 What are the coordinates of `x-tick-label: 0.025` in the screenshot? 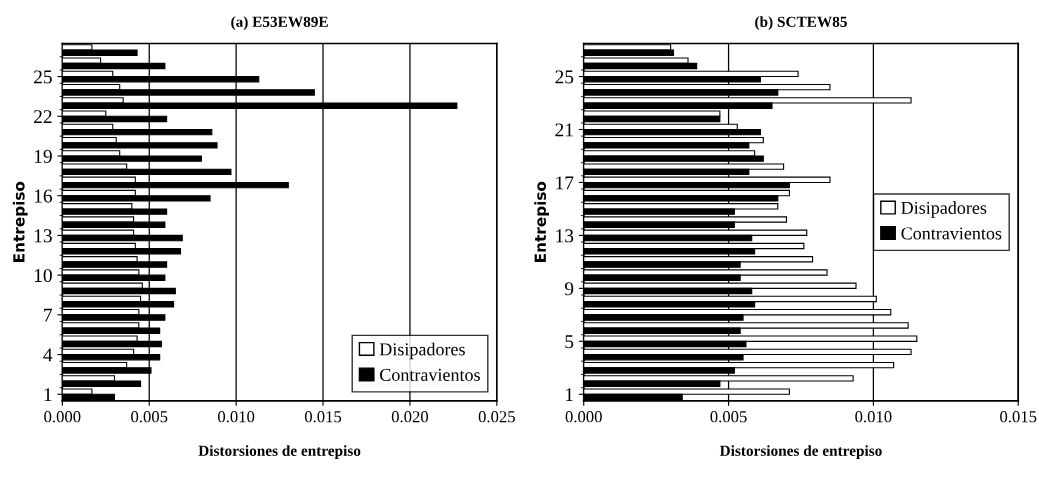 It's located at (496, 417).